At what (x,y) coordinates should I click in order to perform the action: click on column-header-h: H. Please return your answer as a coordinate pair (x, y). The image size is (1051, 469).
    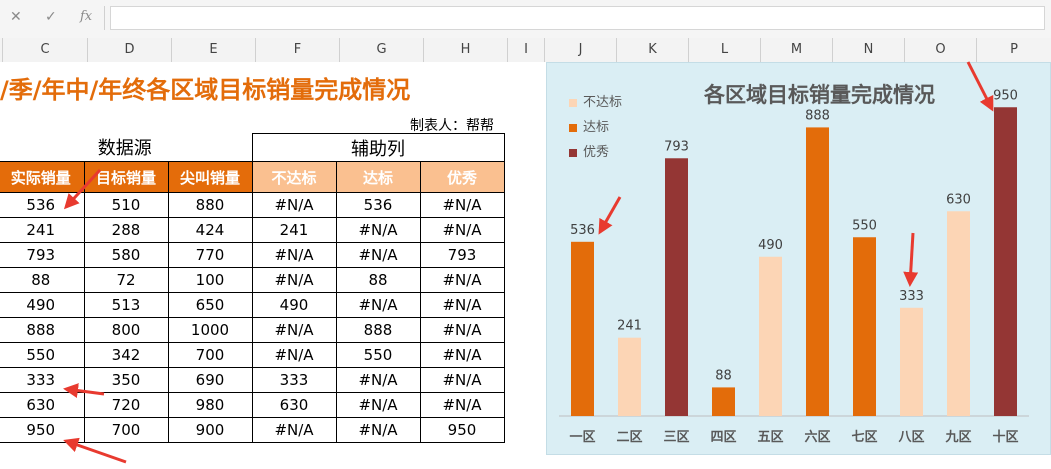
    Looking at the image, I should click on (466, 50).